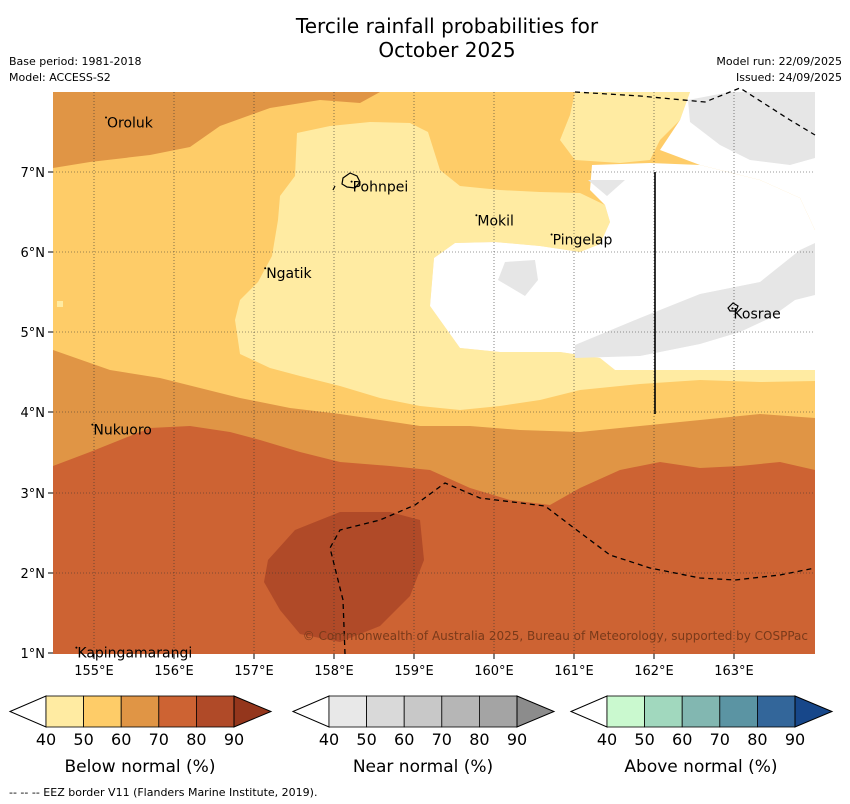 This screenshot has width=850, height=804. I want to click on title-line-2: October 2025, so click(447, 50).